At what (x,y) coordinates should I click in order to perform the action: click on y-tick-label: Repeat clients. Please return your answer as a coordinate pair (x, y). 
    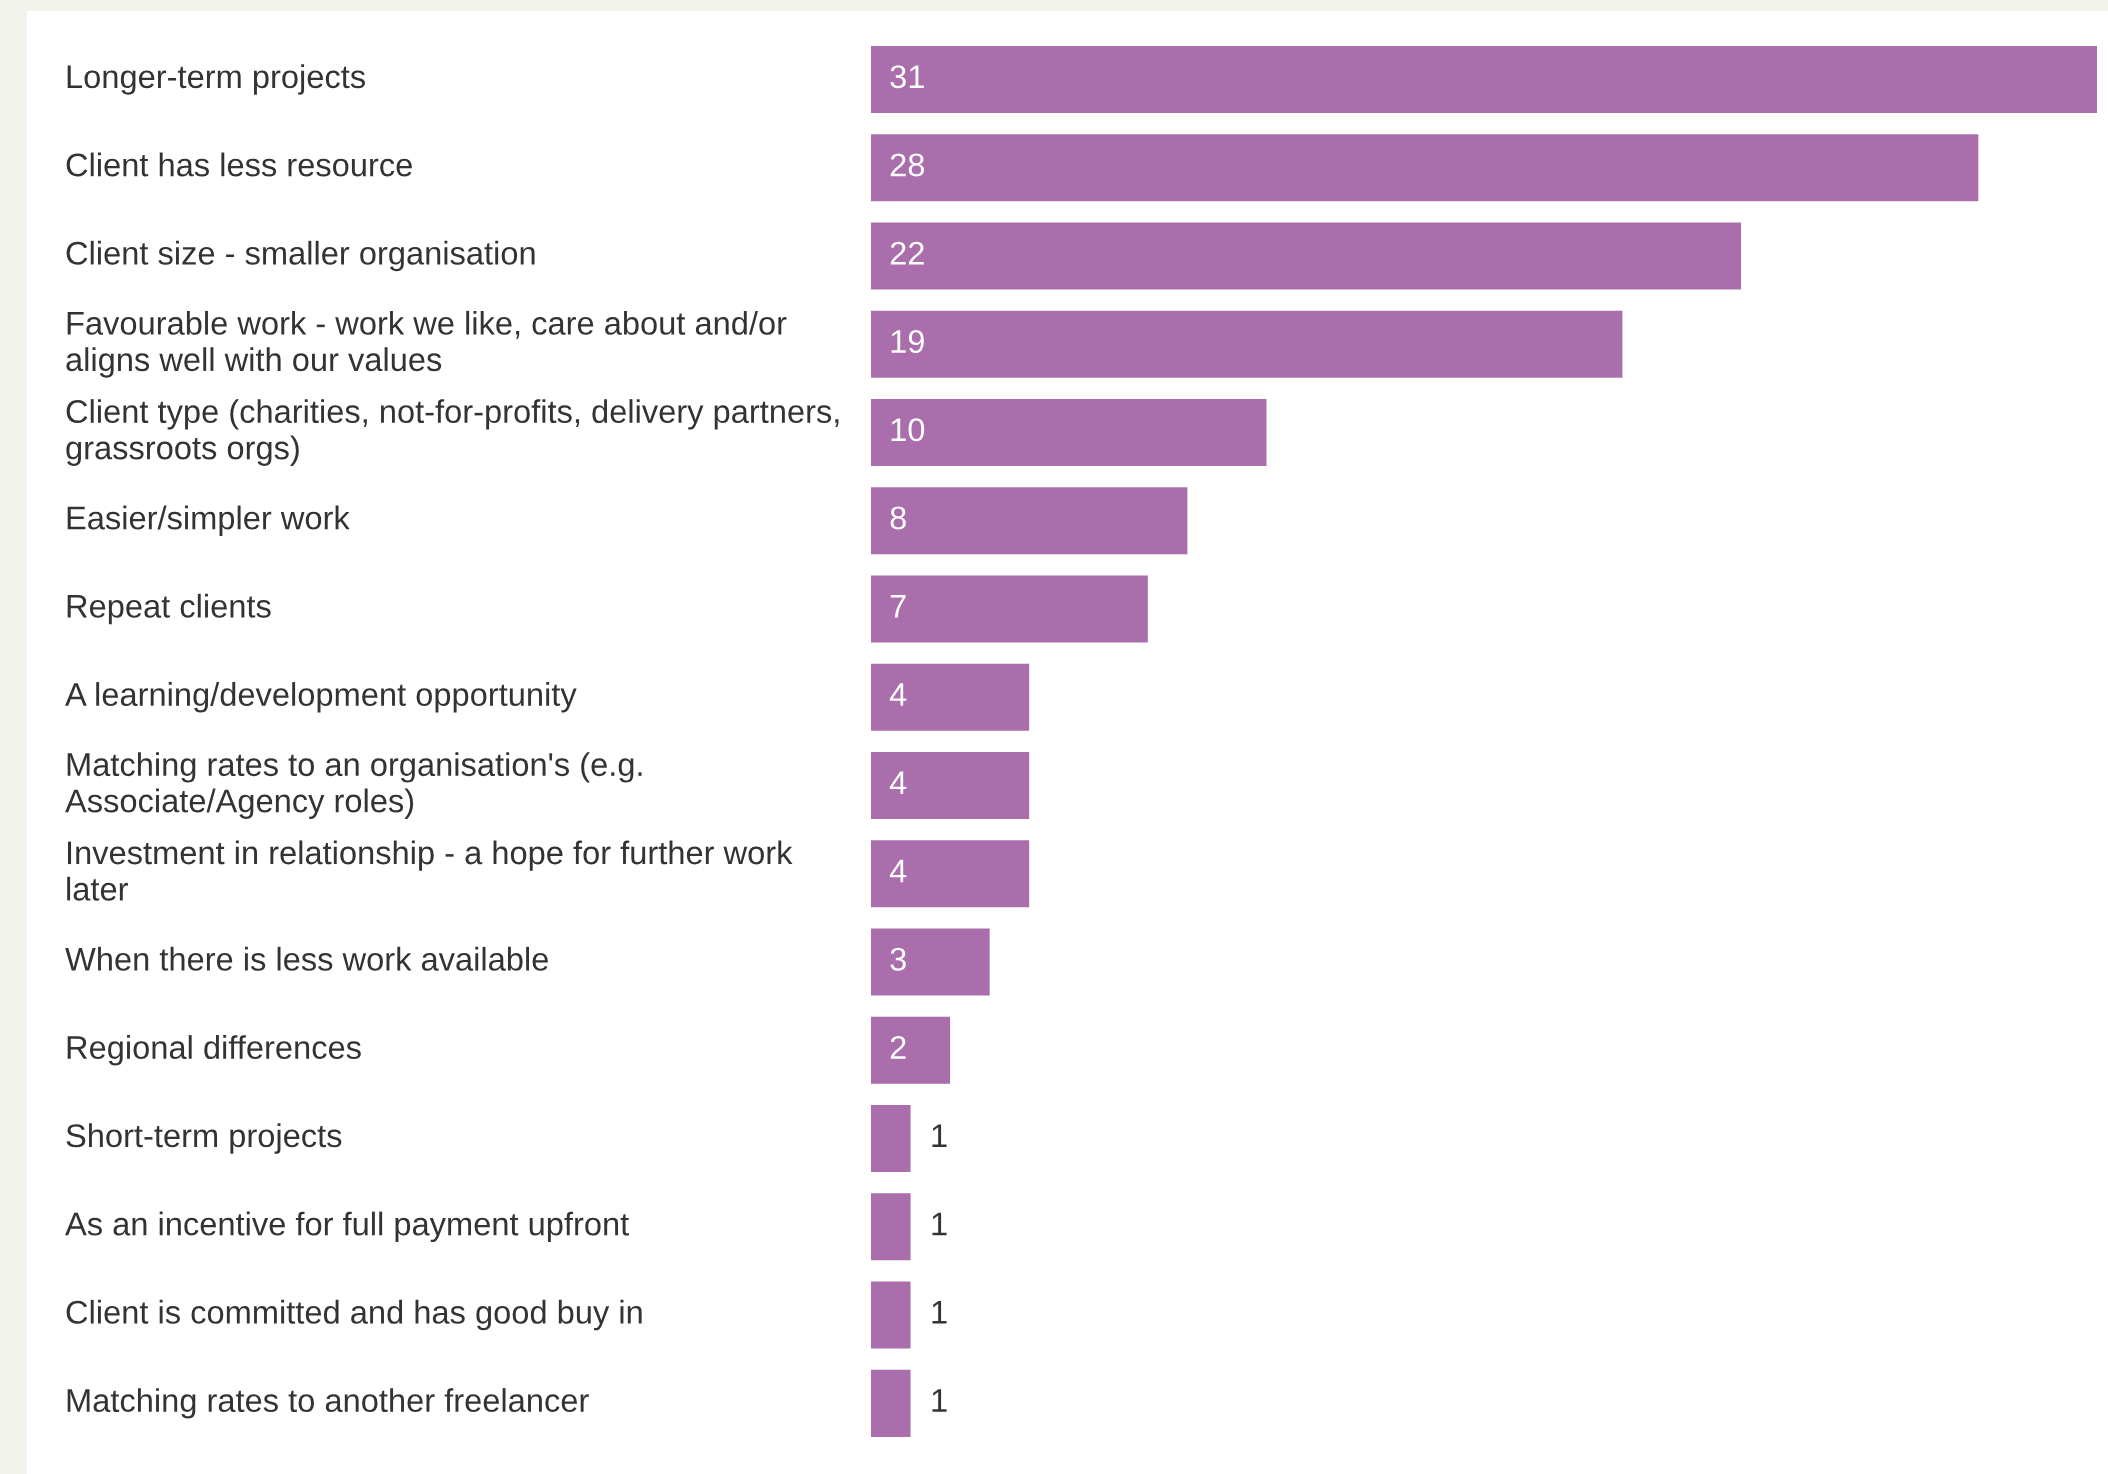
    Looking at the image, I should click on (169, 609).